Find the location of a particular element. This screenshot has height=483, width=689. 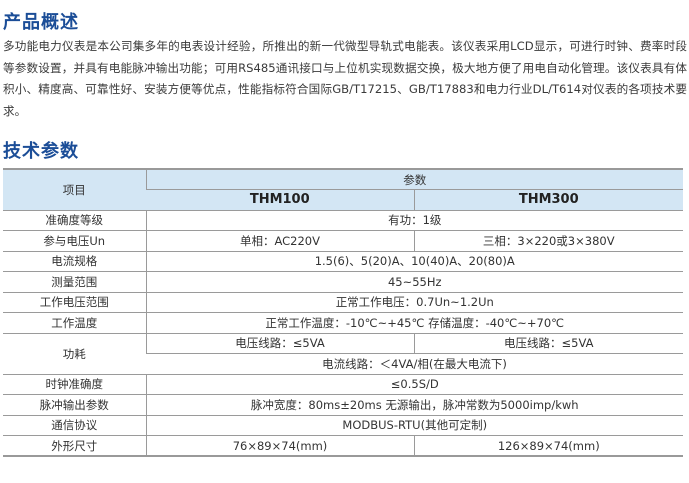

row-label: 工作电压范围 is located at coordinates (74, 302).